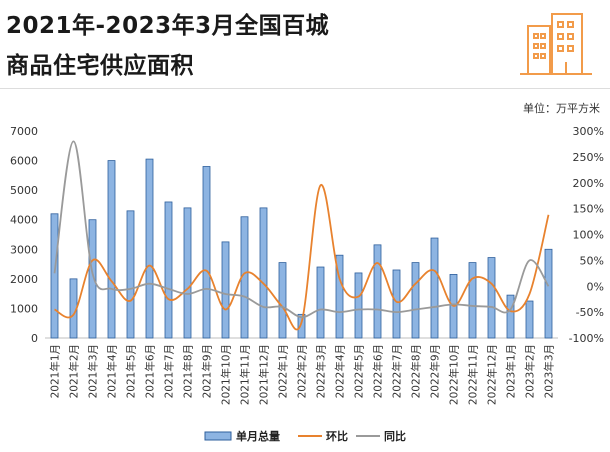 The height and width of the screenshot is (452, 610). Describe the element at coordinates (24, 161) in the screenshot. I see `left-tick-label: 6000` at that location.